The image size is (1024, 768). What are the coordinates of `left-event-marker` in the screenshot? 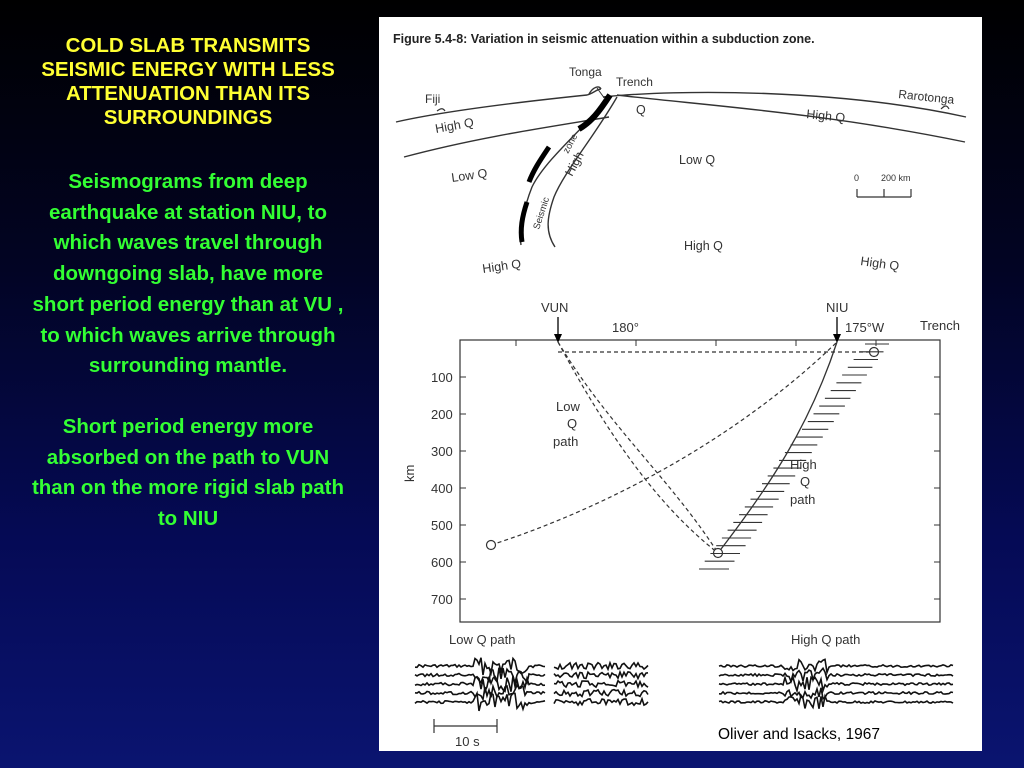 It's located at (491, 545).